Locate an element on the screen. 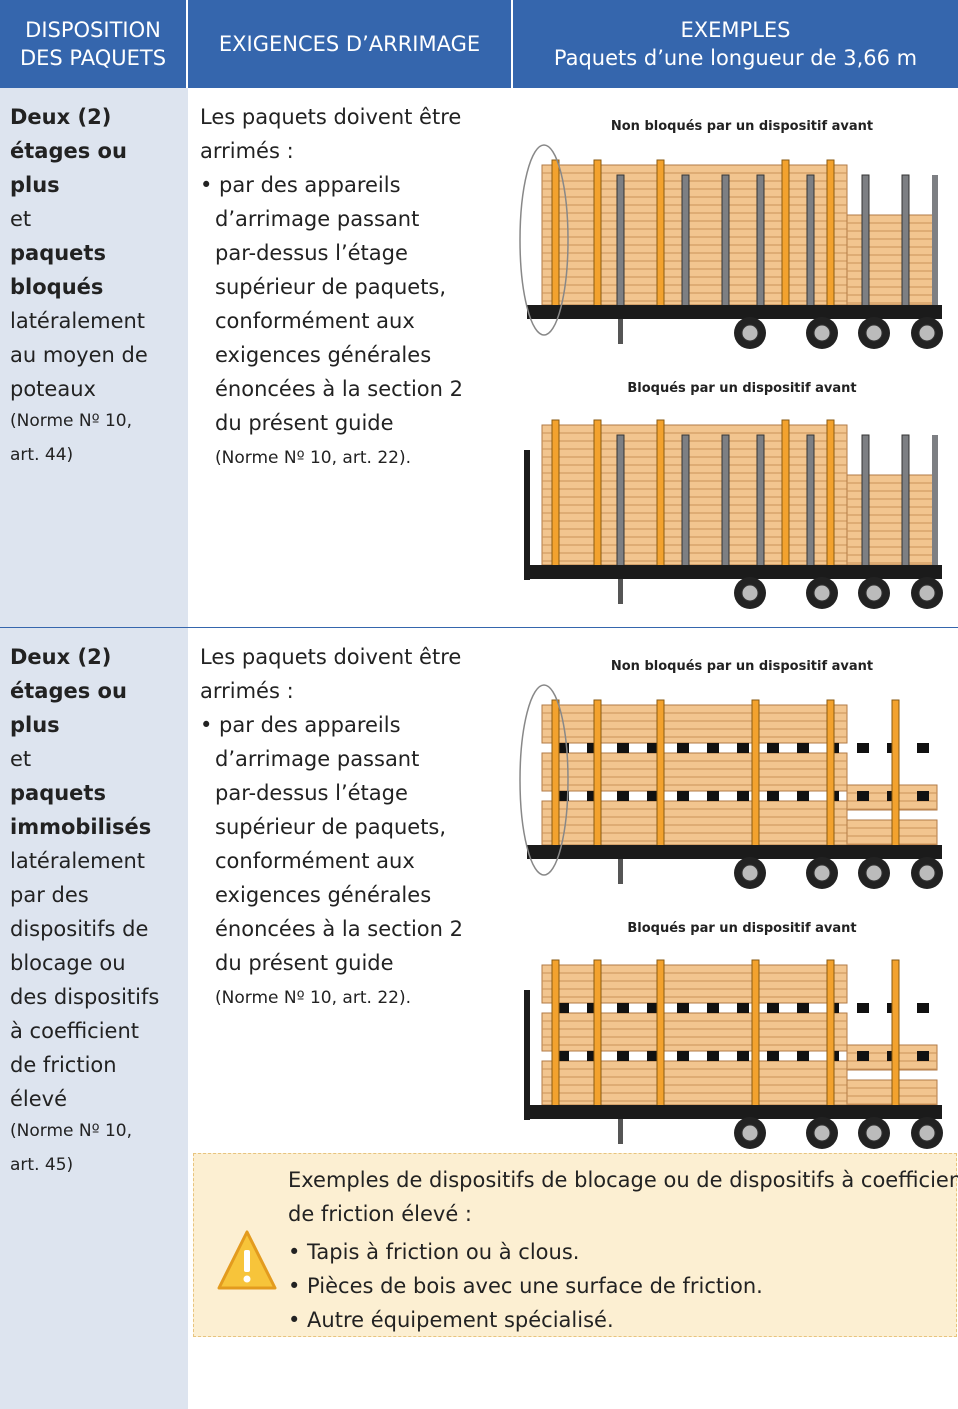 The image size is (958, 1409). text-line: élevé is located at coordinates (39, 1099).